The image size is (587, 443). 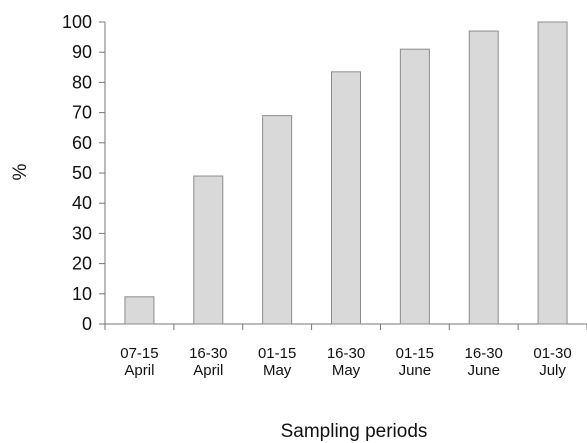 What do you see at coordinates (87, 324) in the screenshot?
I see `y-tick-label: 0` at bounding box center [87, 324].